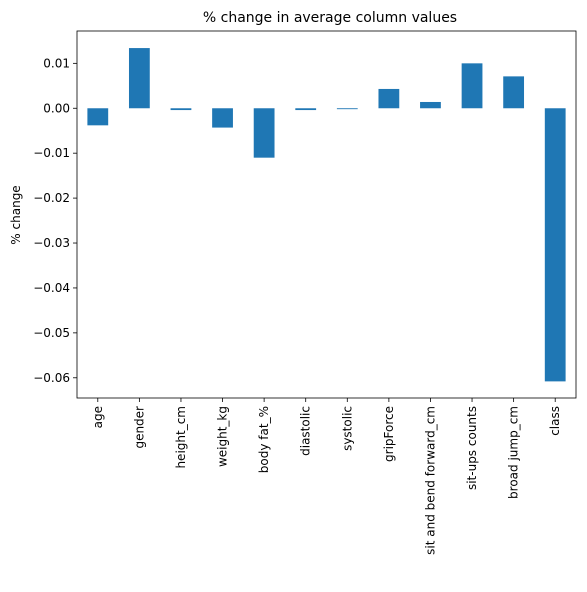  Describe the element at coordinates (51, 153) in the screenshot. I see `y-tick-label: −0.01` at that location.